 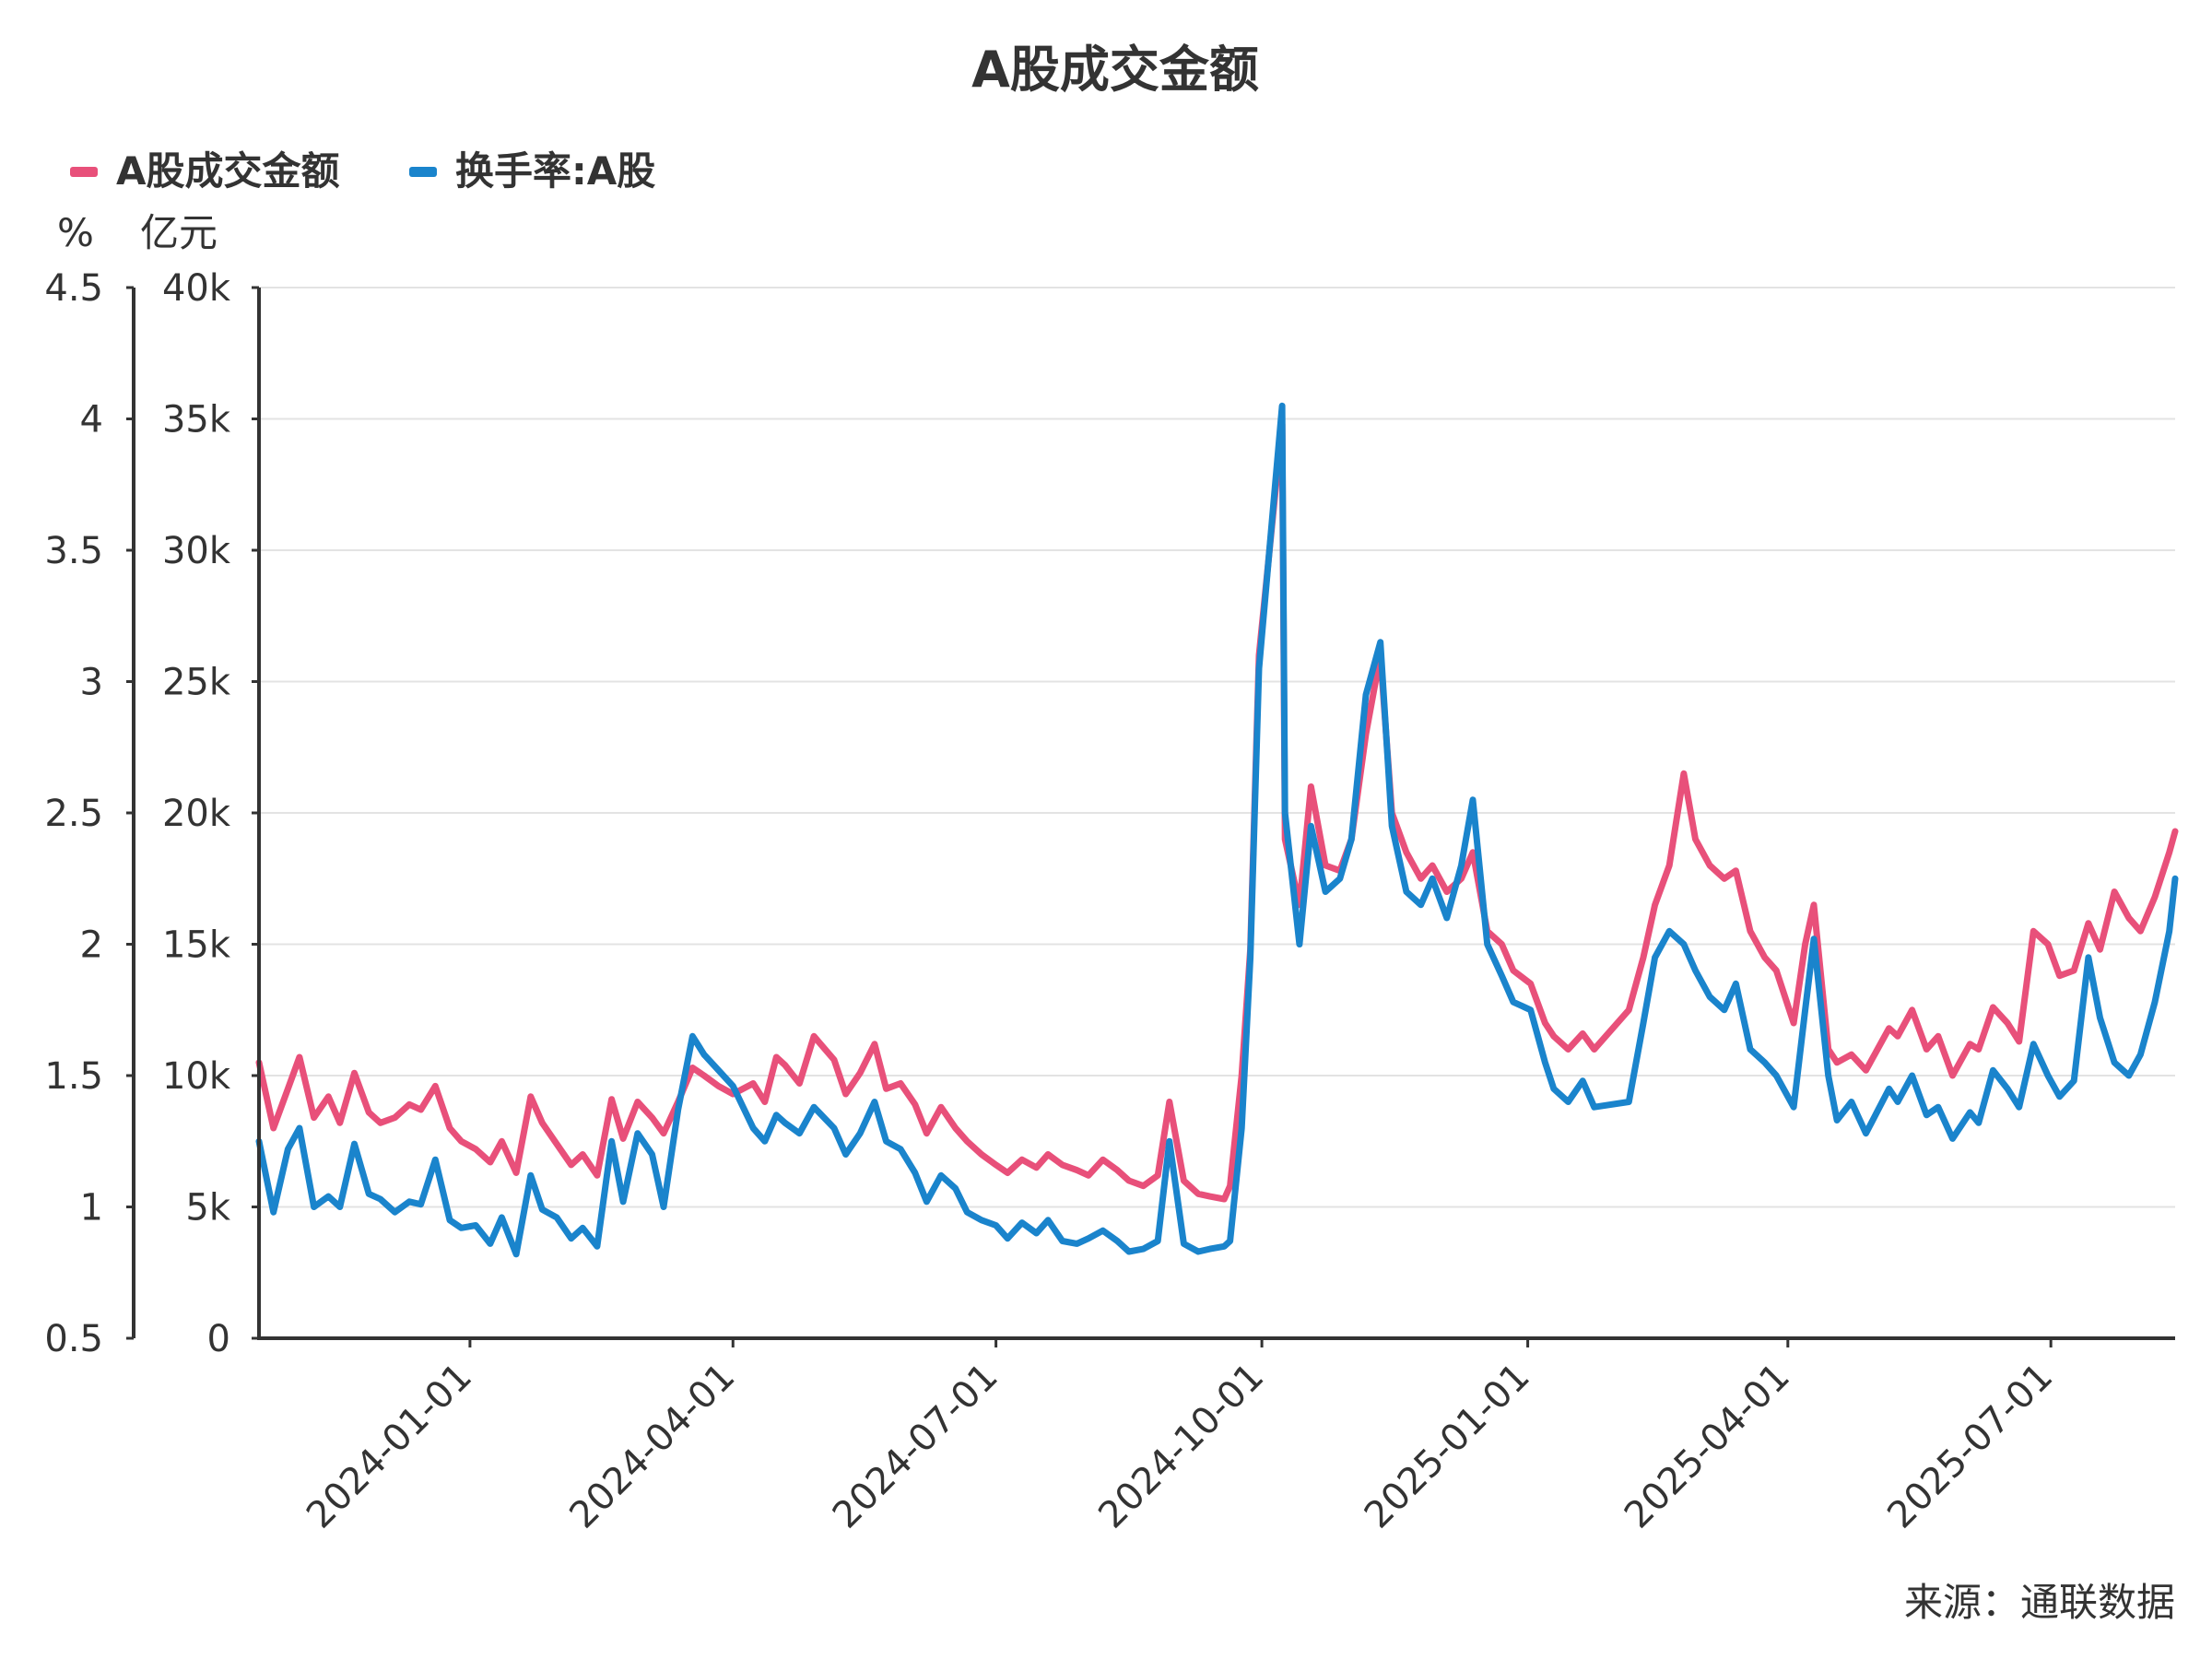 I want to click on legend-label-turnover: 换手率:A股, so click(x=555, y=171).